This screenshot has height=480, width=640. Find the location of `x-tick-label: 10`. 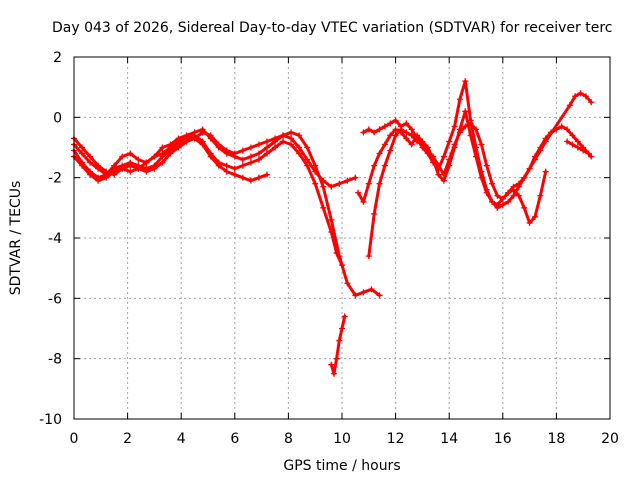

x-tick-label: 10 is located at coordinates (342, 439).